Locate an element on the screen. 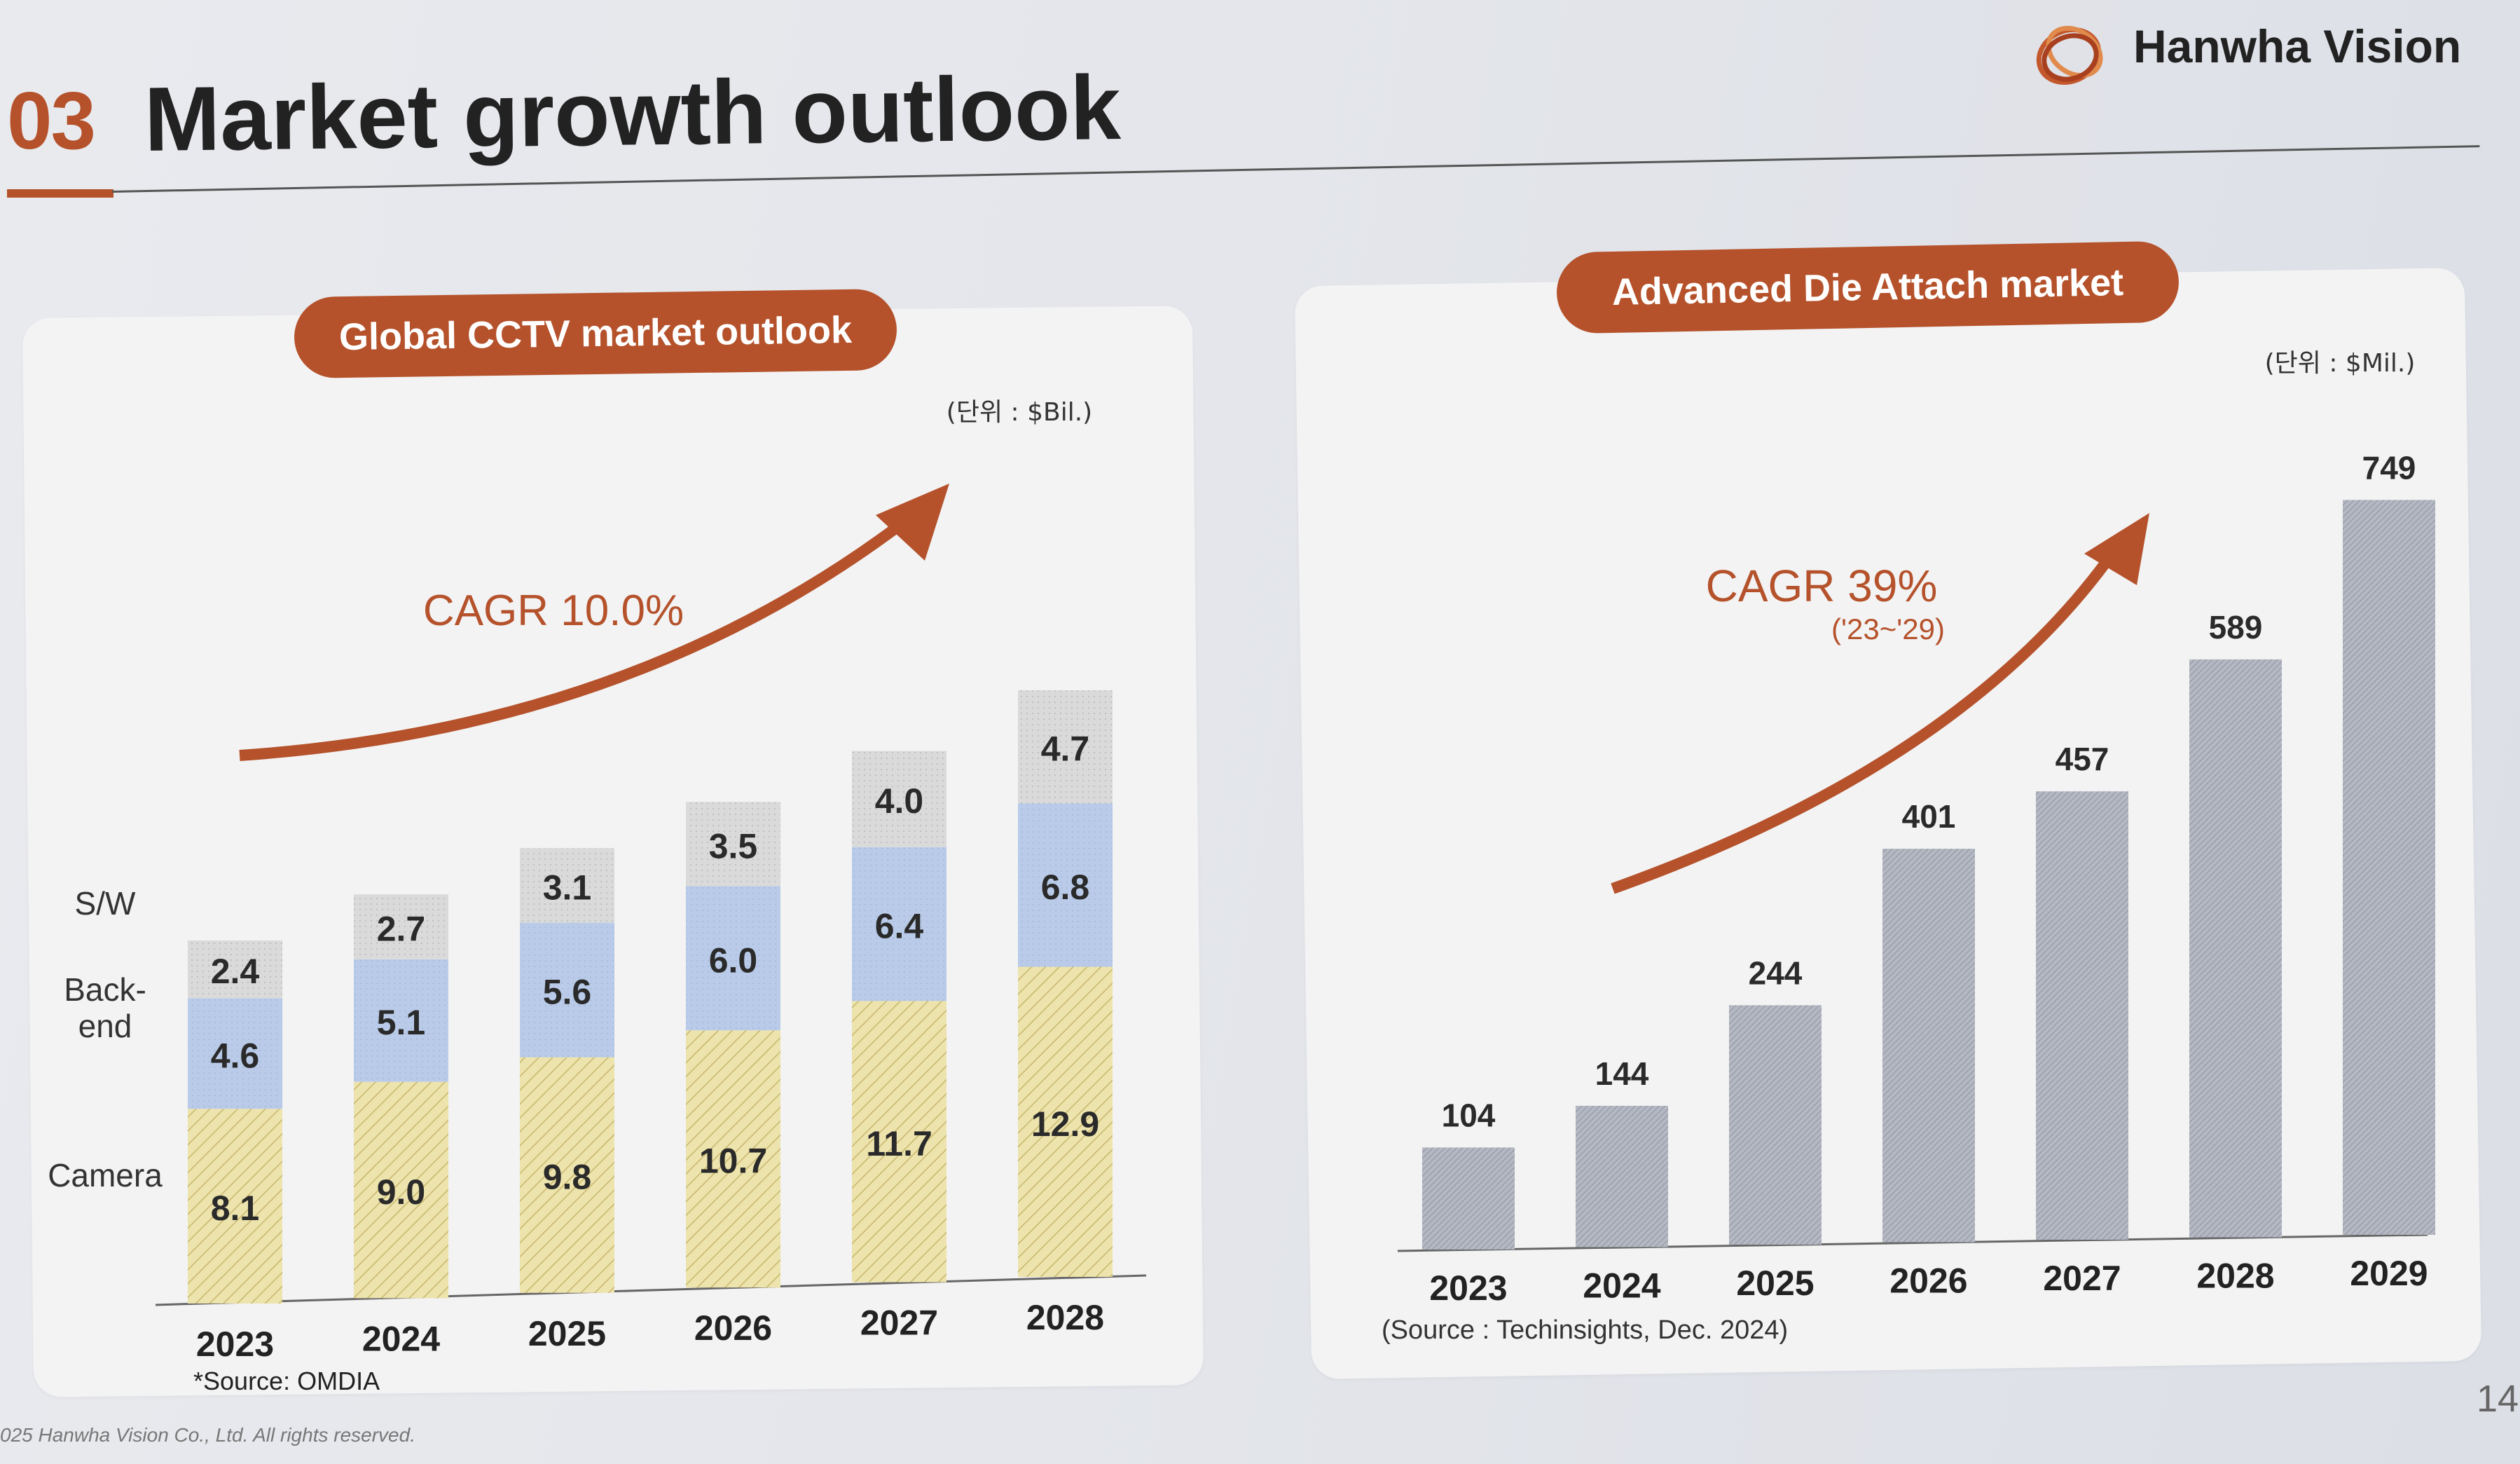 The height and width of the screenshot is (1464, 2520). cctv-value-label: 5.1 is located at coordinates (402, 1022).